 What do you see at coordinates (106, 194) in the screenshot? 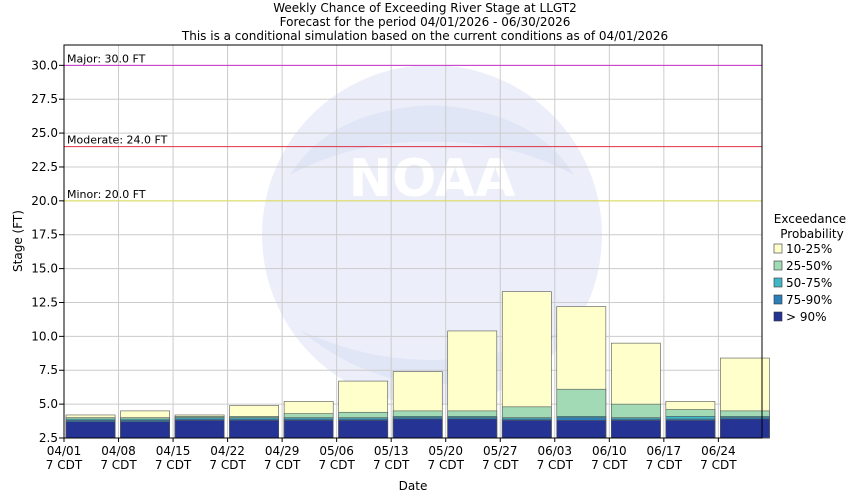
I see `threshold-label: Minor: 20.0 FT` at bounding box center [106, 194].